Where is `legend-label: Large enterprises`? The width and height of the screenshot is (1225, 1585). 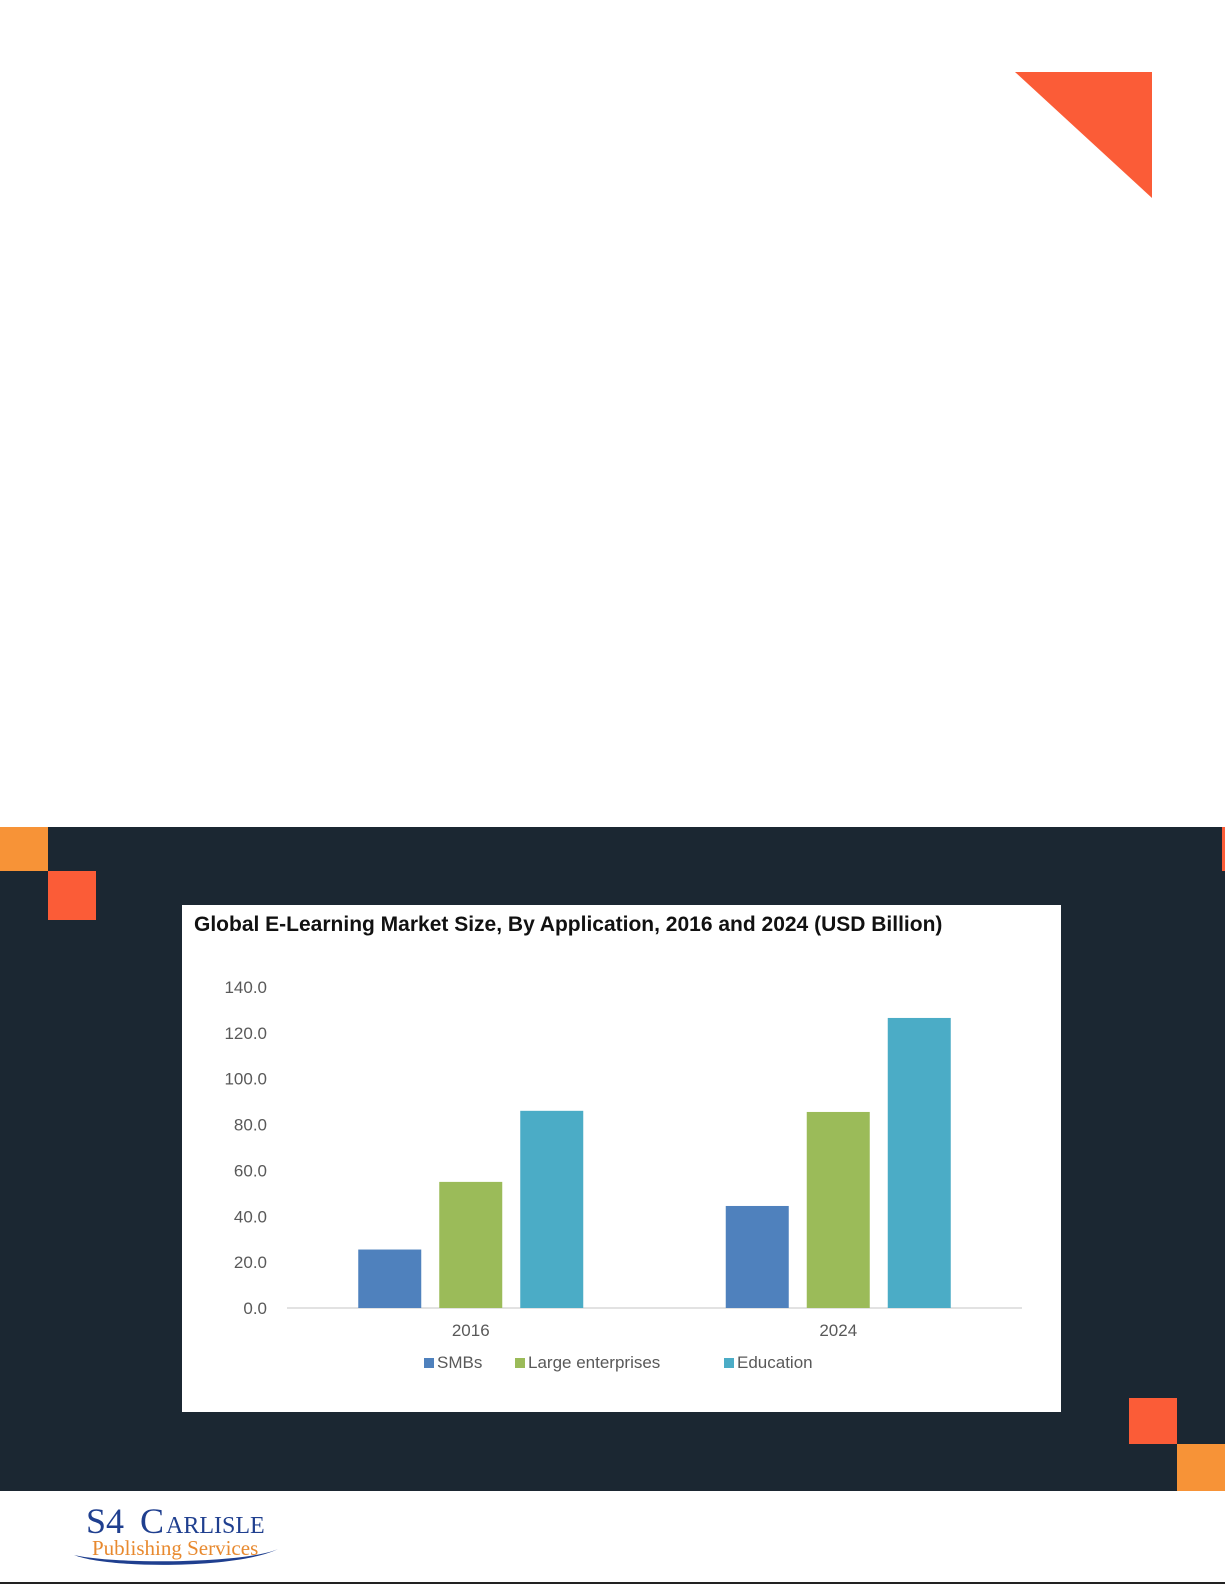
legend-label: Large enterprises is located at coordinates (594, 1362).